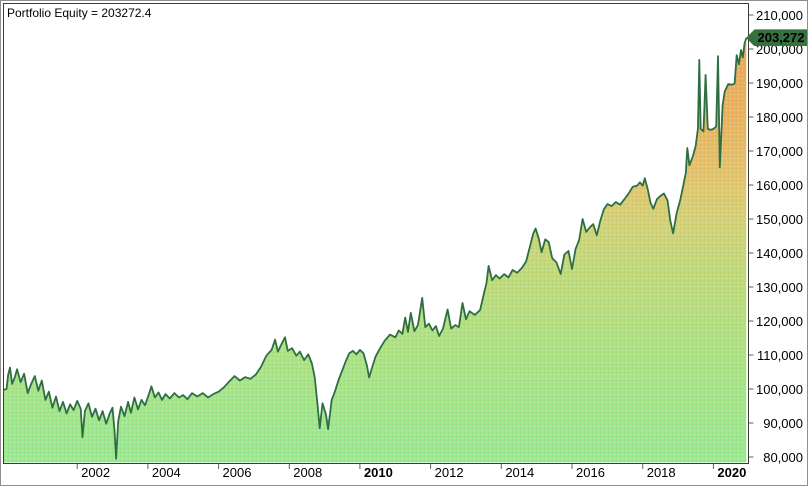 This screenshot has width=808, height=486. Describe the element at coordinates (79, 13) in the screenshot. I see `chart-title: Portfolio Equity = 203272.4` at that location.